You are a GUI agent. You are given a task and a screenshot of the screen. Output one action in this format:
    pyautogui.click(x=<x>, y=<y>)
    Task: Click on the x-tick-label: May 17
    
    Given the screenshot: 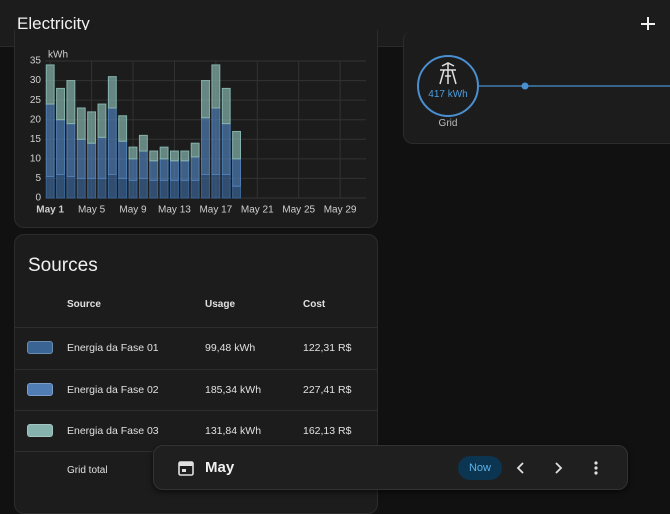 What is the action you would take?
    pyautogui.click(x=215, y=210)
    